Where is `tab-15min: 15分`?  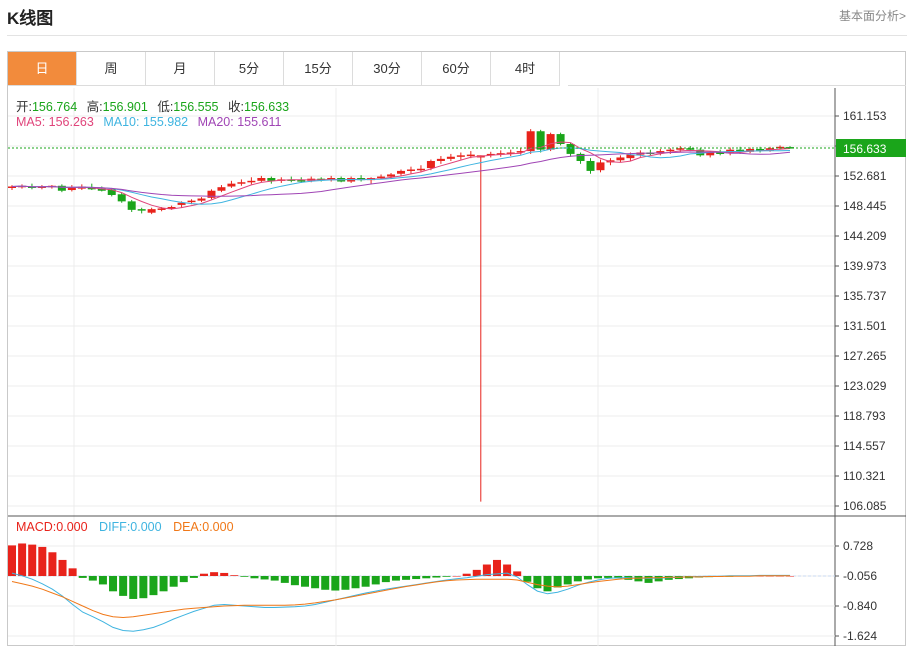
tab-15min: 15分 is located at coordinates (318, 69).